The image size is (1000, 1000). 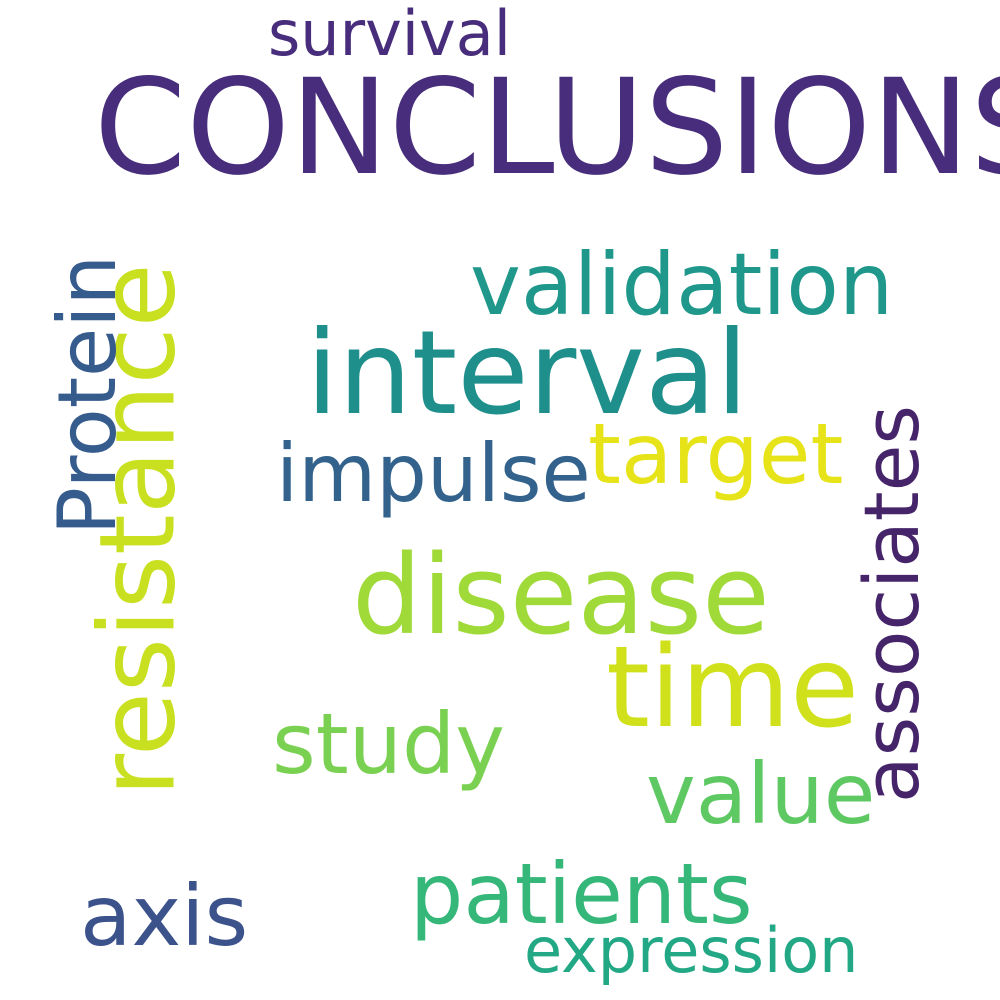 I want to click on word-survival: survival, so click(x=389, y=35).